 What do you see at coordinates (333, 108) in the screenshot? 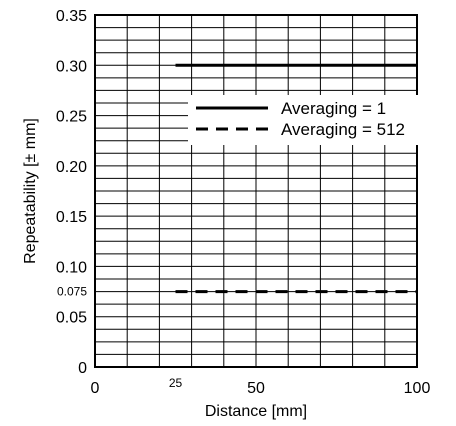
I see `legend-label-1: Averaging = 1` at bounding box center [333, 108].